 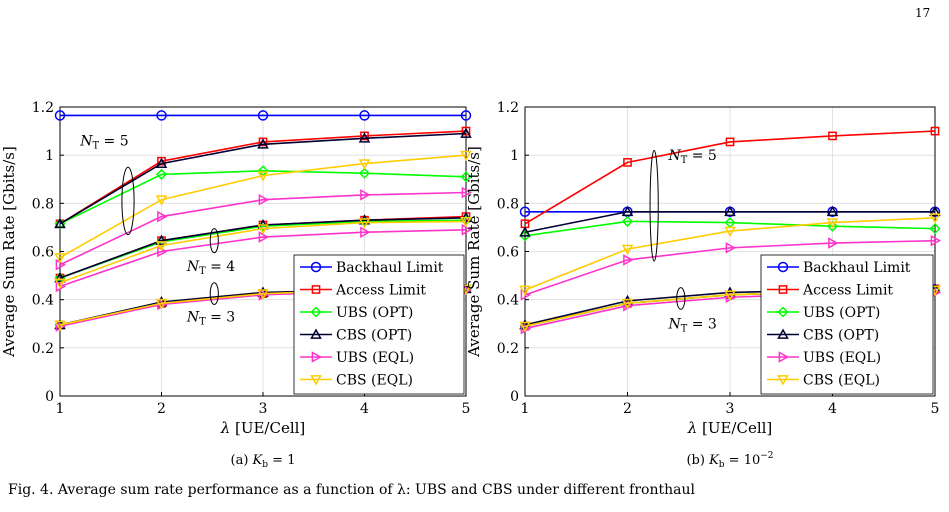 What do you see at coordinates (316, 312) in the screenshot?
I see `legend-marker-ubs_opt` at bounding box center [316, 312].